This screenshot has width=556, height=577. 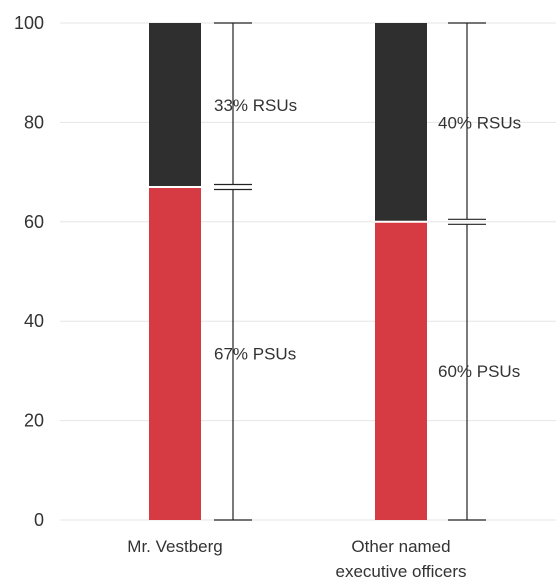 What do you see at coordinates (34, 222) in the screenshot?
I see `y-tick-label-60: 60` at bounding box center [34, 222].